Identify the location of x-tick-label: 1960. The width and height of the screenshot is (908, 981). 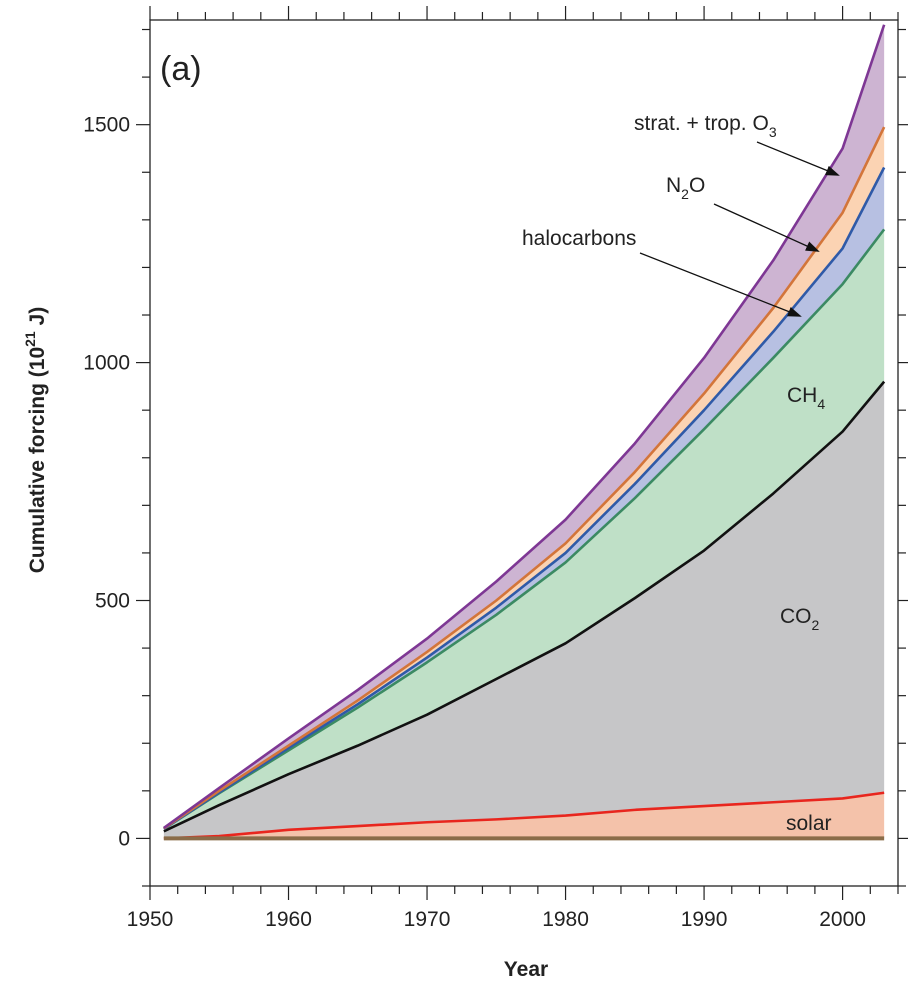
(288, 919).